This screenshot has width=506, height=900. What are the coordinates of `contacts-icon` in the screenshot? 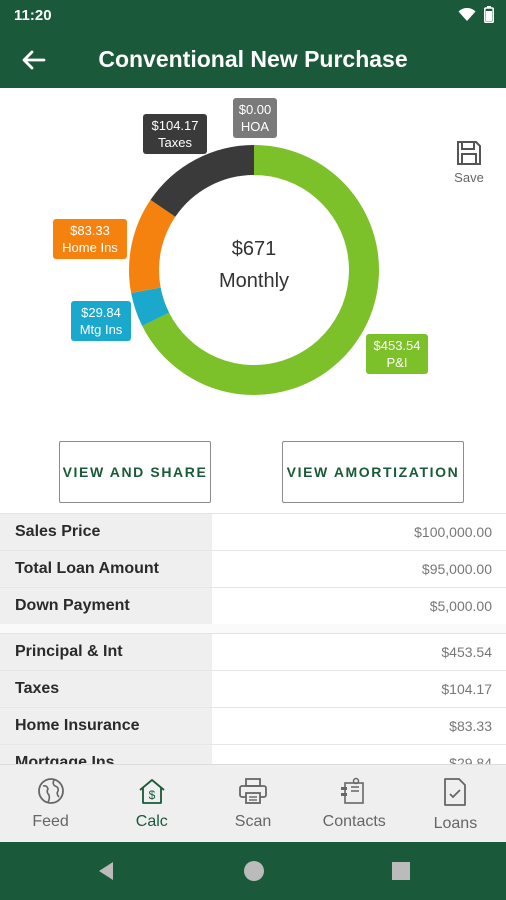 It's located at (353, 790).